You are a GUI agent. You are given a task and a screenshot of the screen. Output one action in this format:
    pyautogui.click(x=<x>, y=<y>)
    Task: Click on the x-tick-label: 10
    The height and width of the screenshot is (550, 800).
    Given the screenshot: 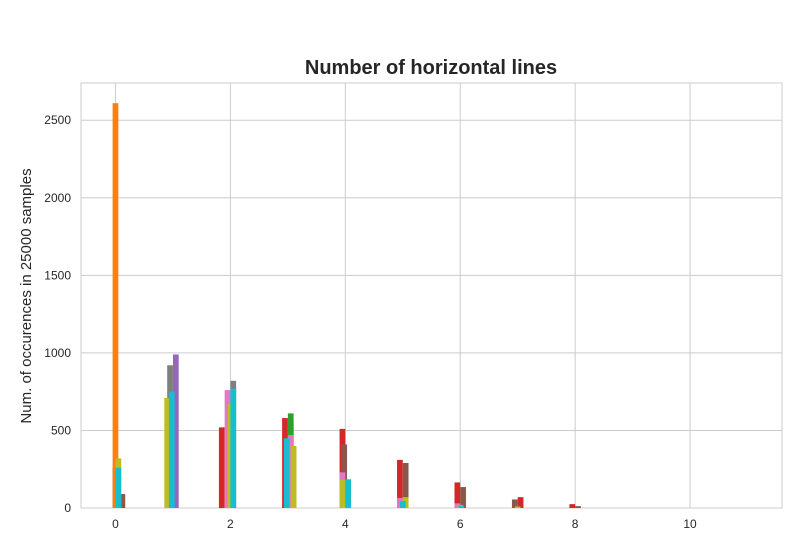 What is the action you would take?
    pyautogui.click(x=690, y=524)
    